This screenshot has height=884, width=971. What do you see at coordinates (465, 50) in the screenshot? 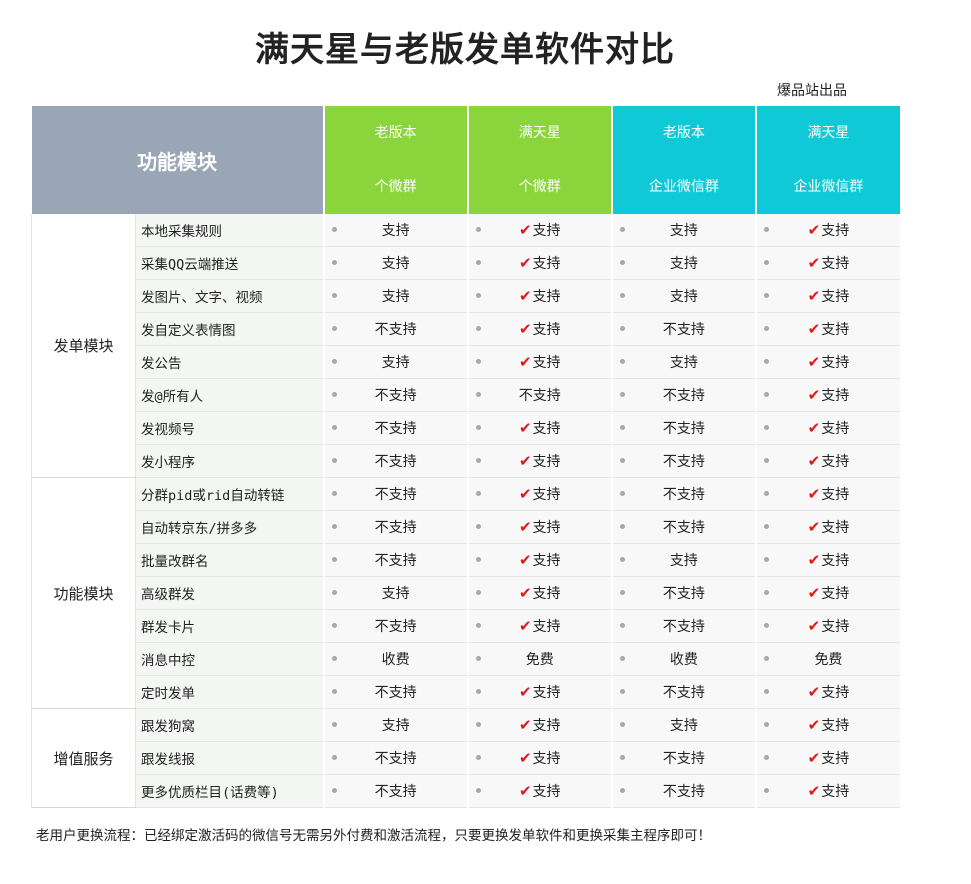
I see `page-title: 满天星与老版发单软件对比` at bounding box center [465, 50].